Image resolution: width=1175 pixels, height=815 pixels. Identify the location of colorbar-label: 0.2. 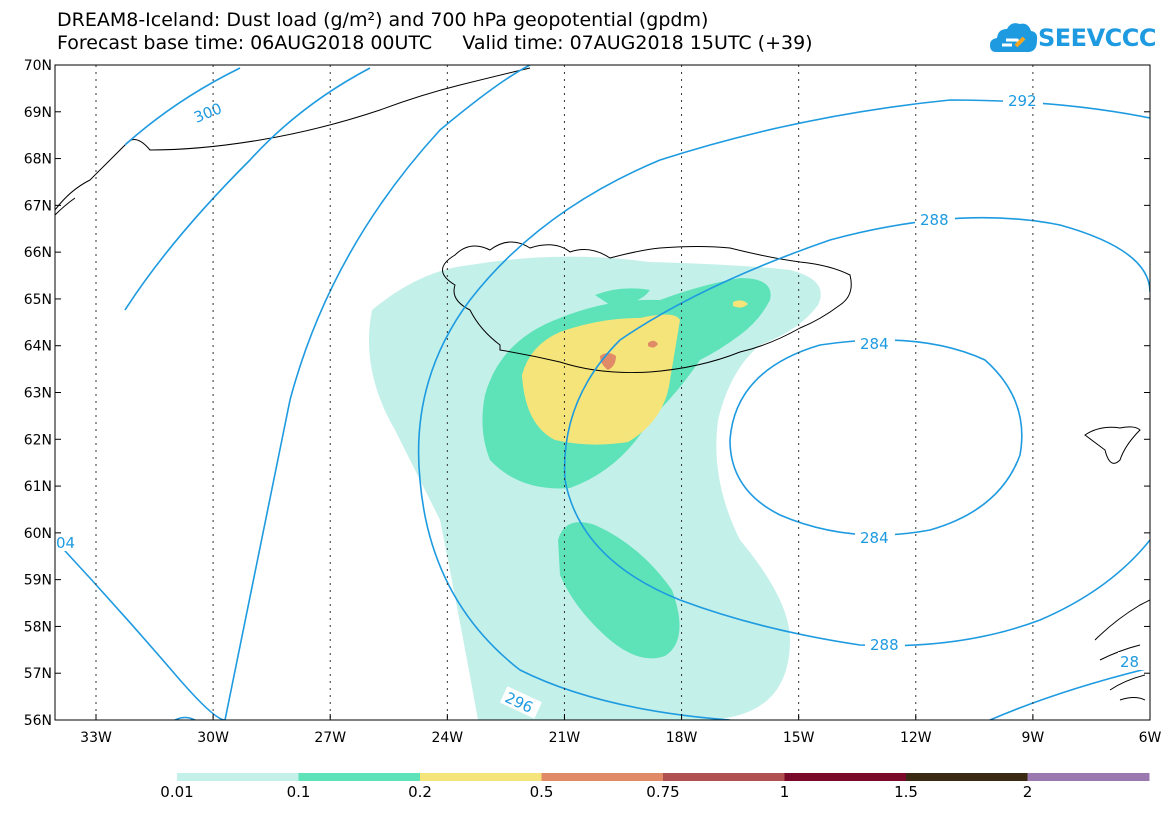
(420, 792).